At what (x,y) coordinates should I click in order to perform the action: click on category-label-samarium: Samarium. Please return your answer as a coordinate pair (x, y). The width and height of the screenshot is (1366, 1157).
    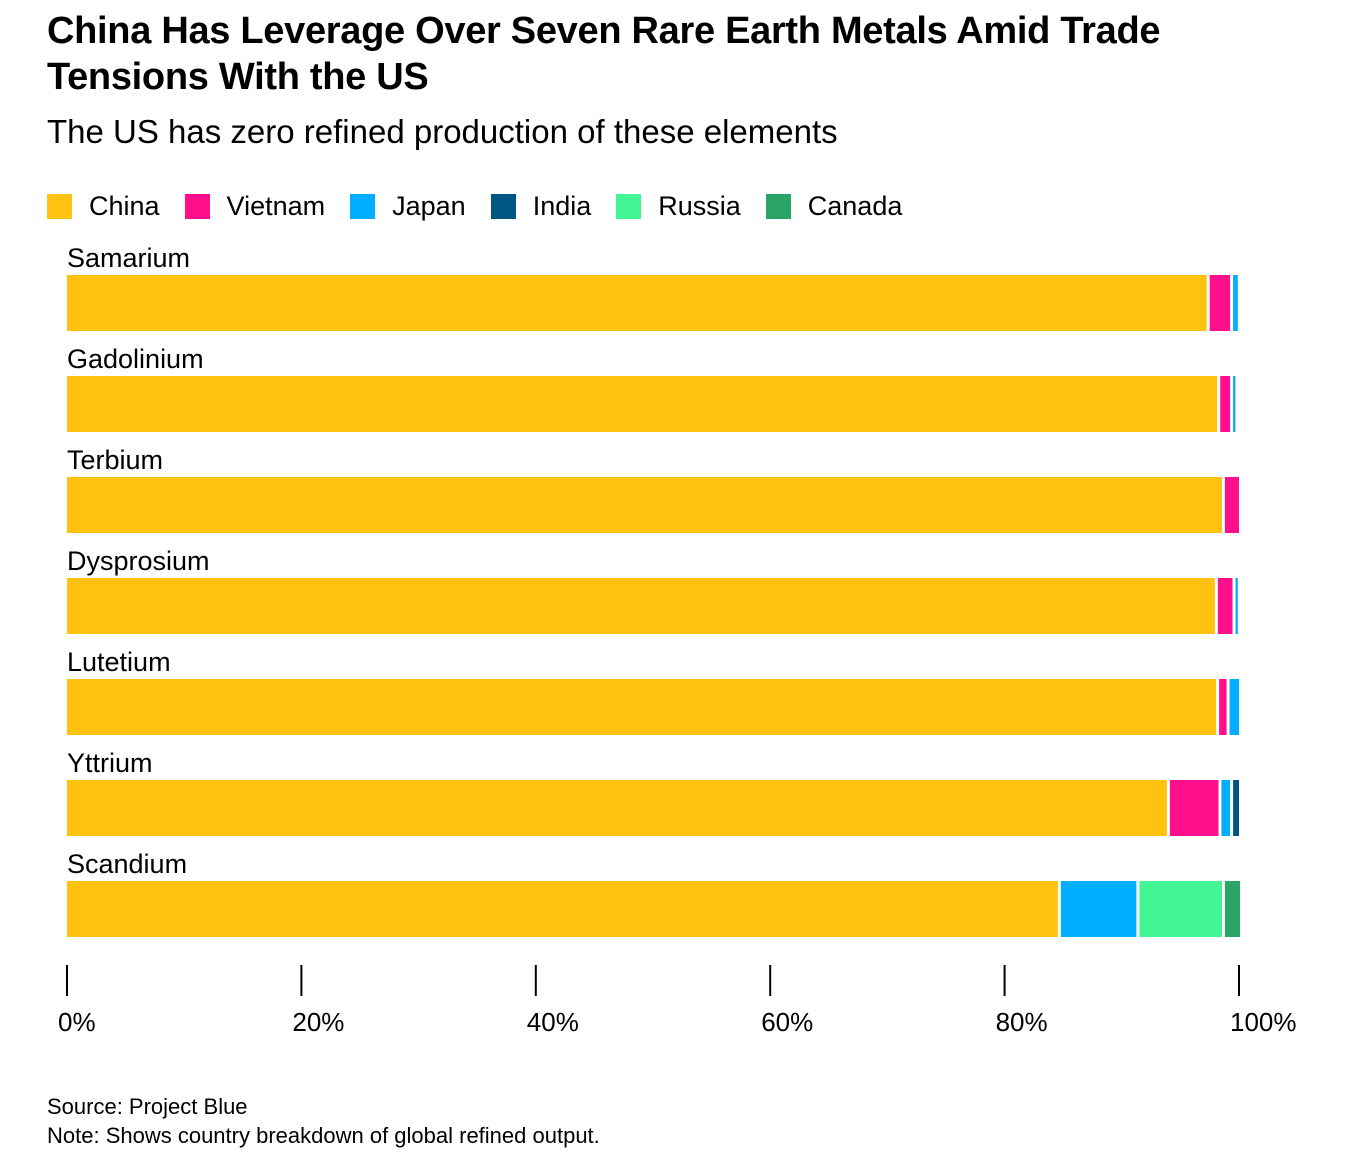
    Looking at the image, I should click on (128, 258).